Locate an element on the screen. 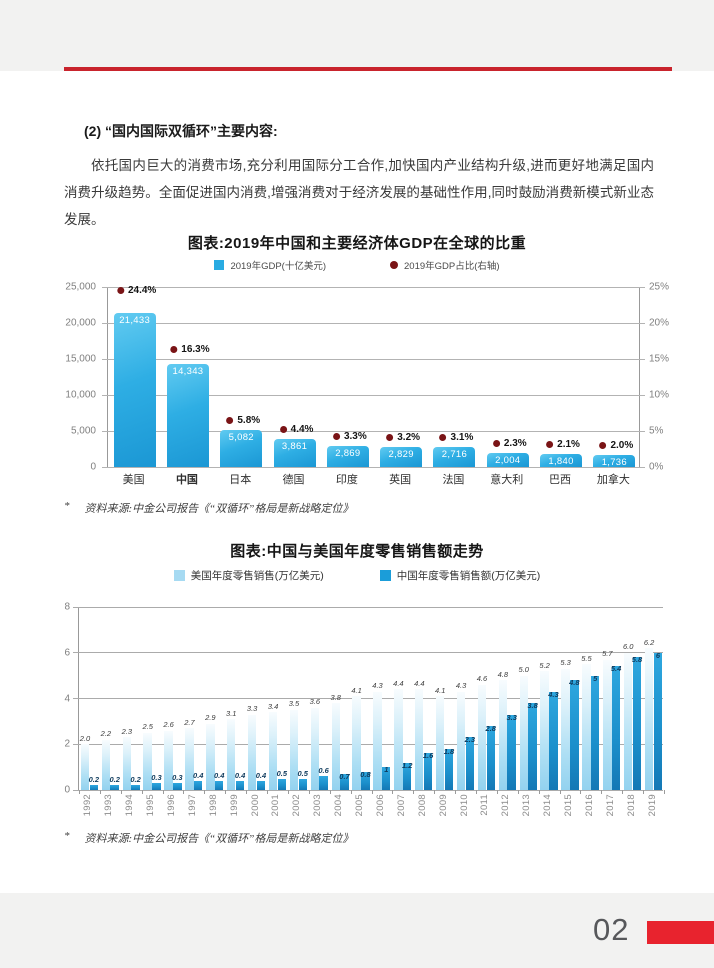 The image size is (714, 968). gdp-bar: 2,004 is located at coordinates (507, 459).